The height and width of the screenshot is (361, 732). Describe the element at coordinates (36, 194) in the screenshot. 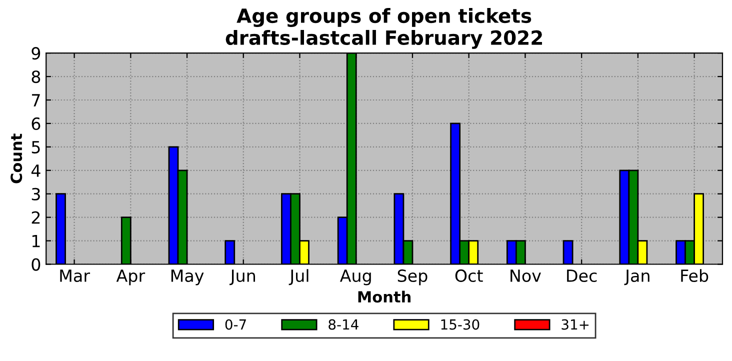

I see `y-tick-label: 3` at that location.